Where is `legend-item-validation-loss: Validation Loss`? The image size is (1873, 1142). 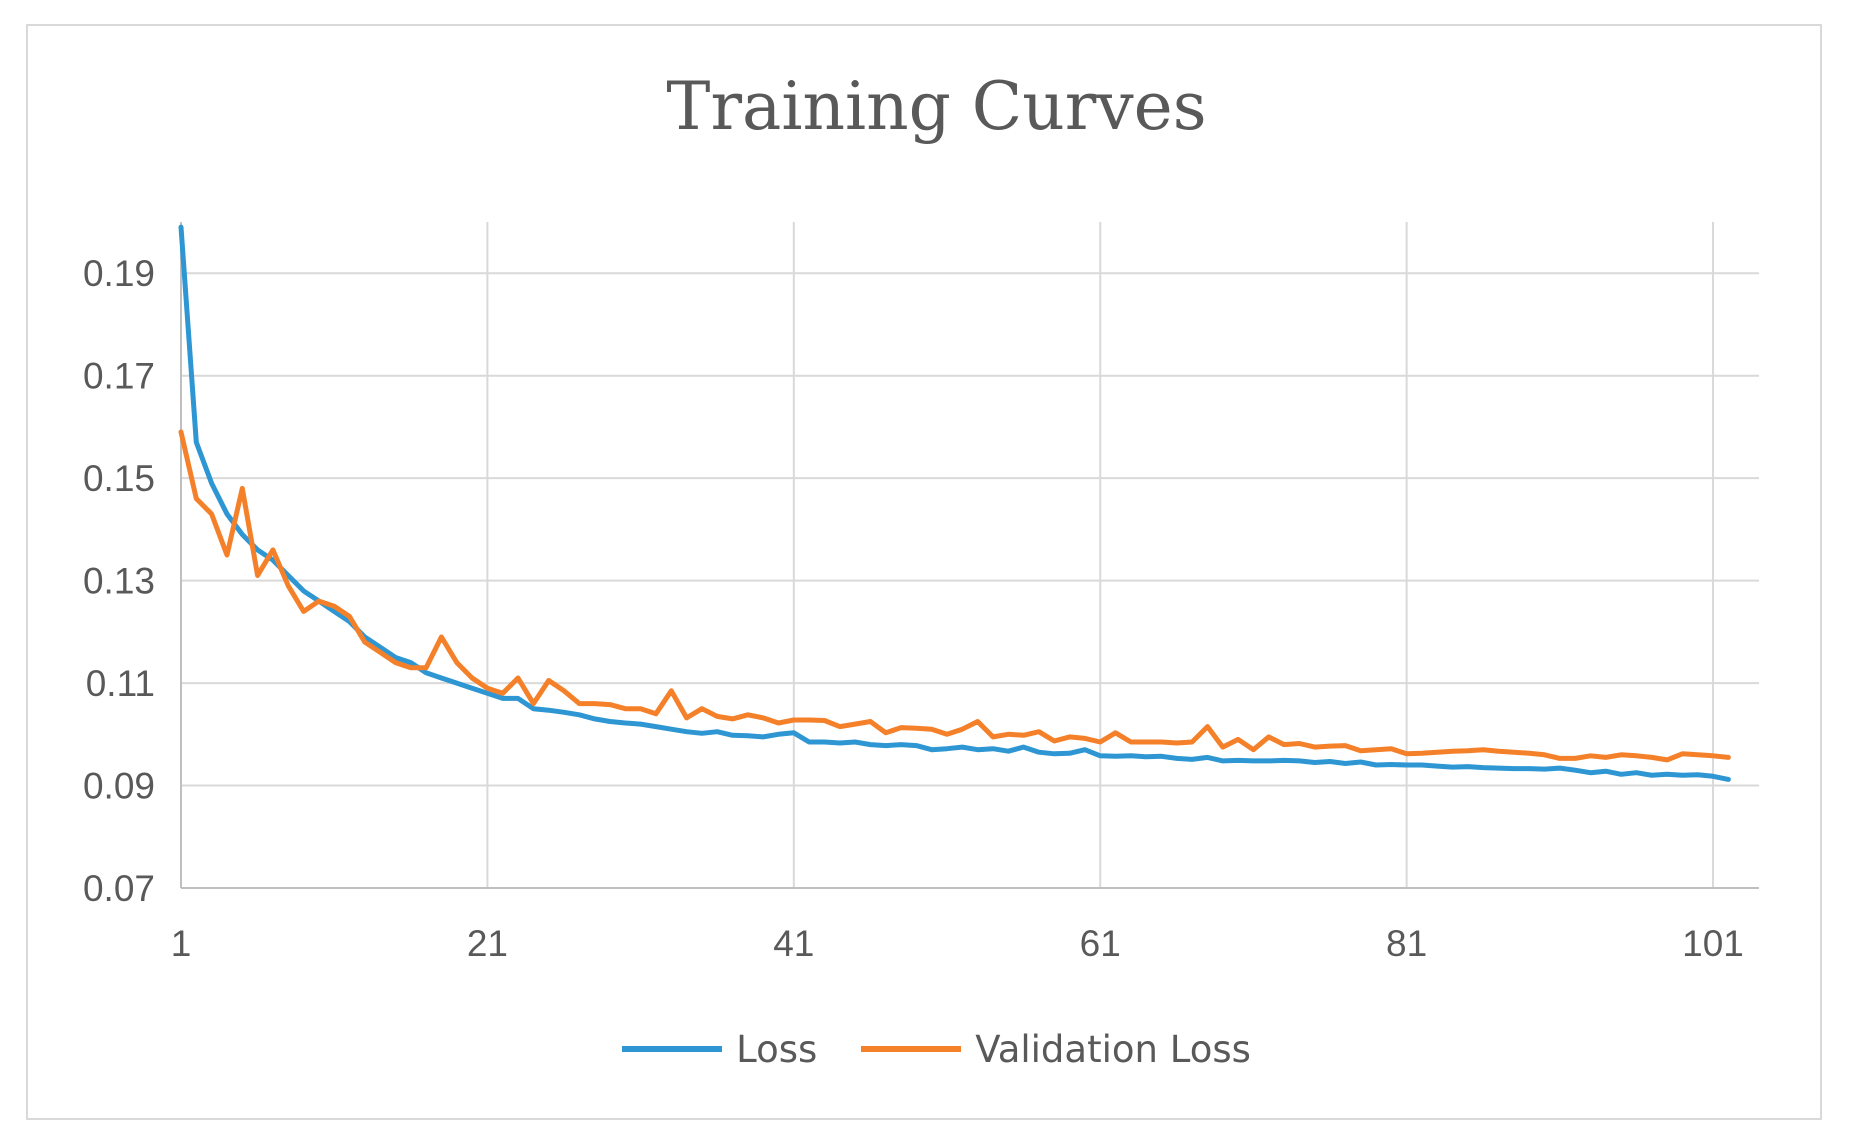 legend-item-validation-loss: Validation Loss is located at coordinates (1056, 1049).